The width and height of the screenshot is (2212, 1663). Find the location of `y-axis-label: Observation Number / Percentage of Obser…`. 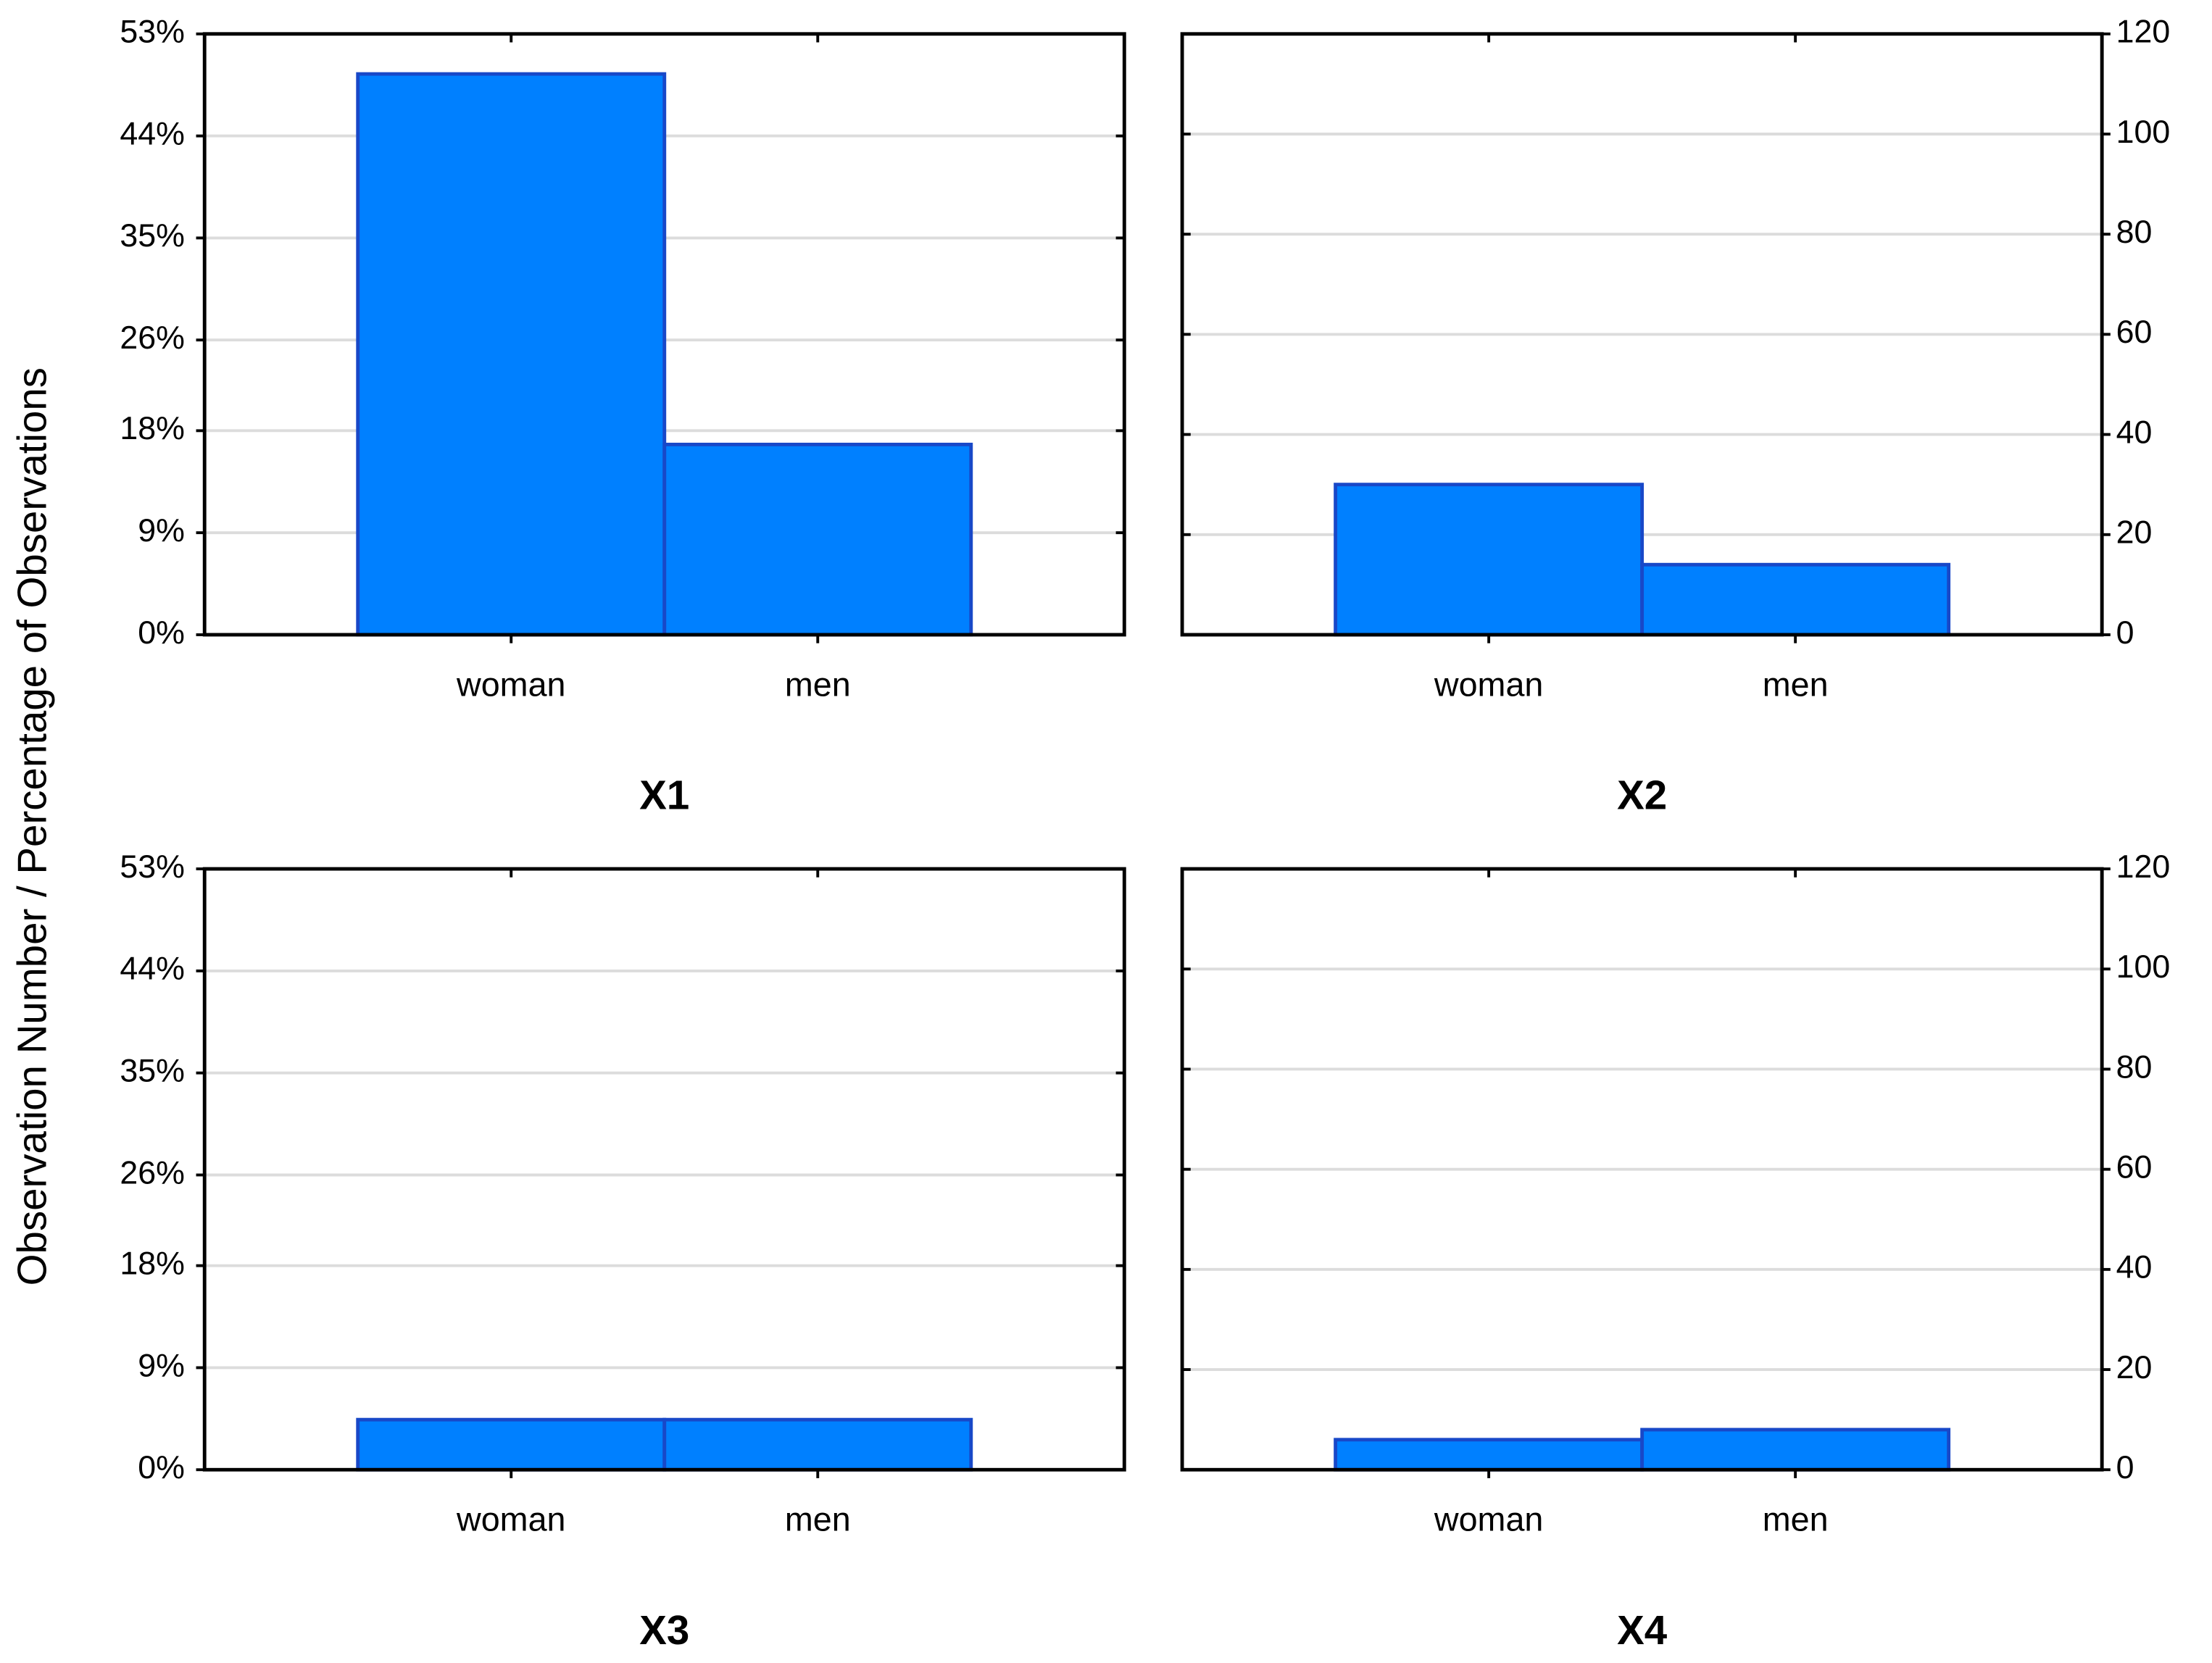

y-axis-label: Observation Number / Percentage of Obser… is located at coordinates (32, 826).